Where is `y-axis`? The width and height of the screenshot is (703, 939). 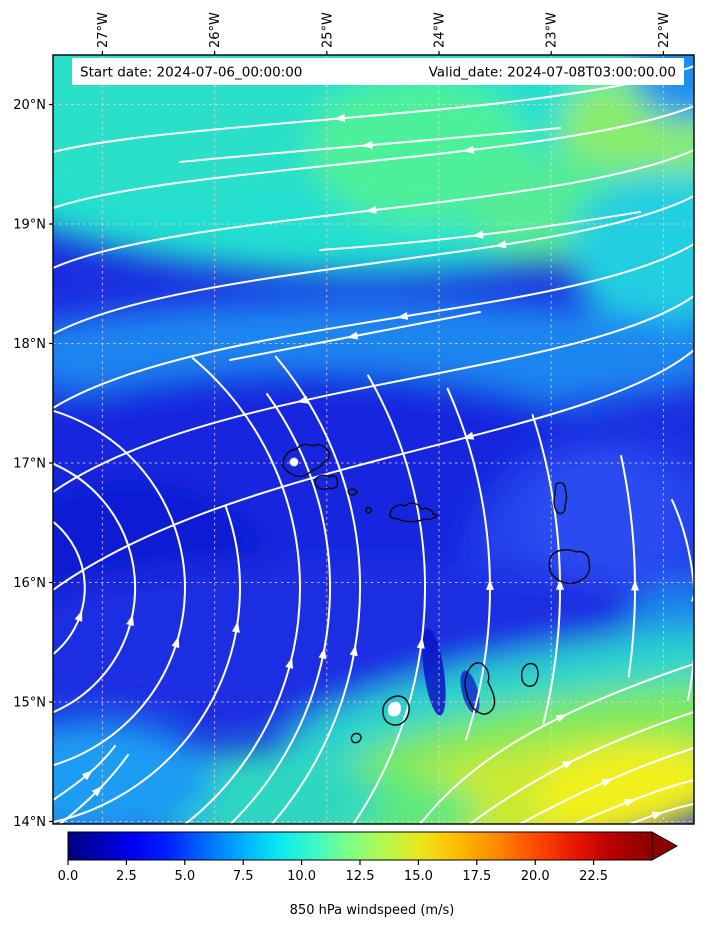
y-axis is located at coordinates (51, 463).